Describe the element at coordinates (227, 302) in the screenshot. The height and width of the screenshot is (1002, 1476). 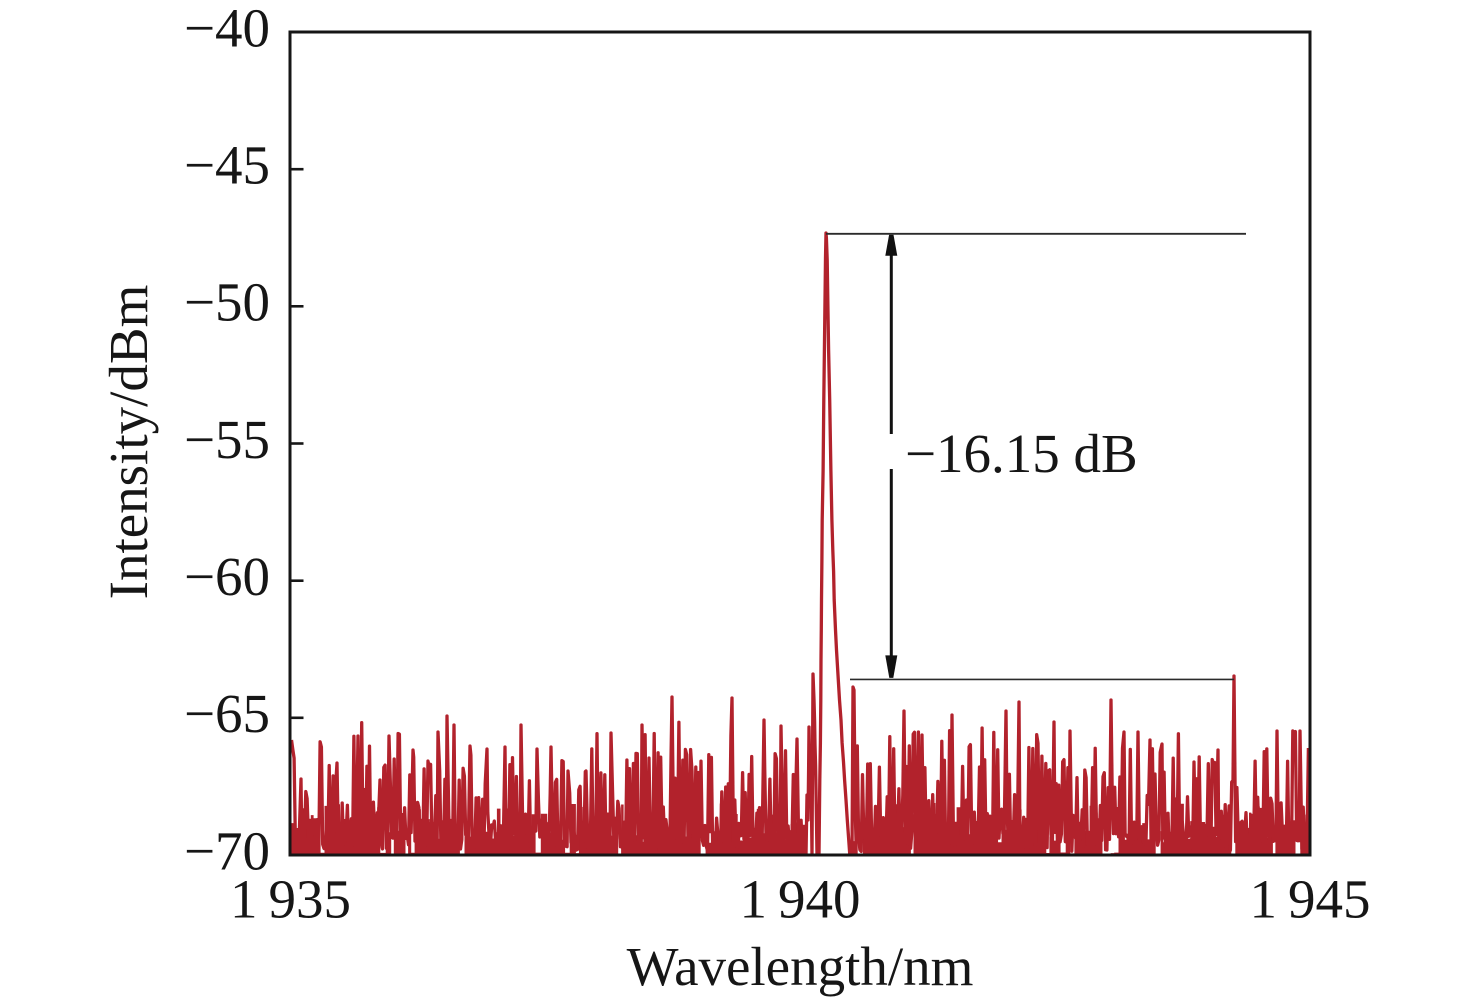
I see `svg-text: −50` at that location.